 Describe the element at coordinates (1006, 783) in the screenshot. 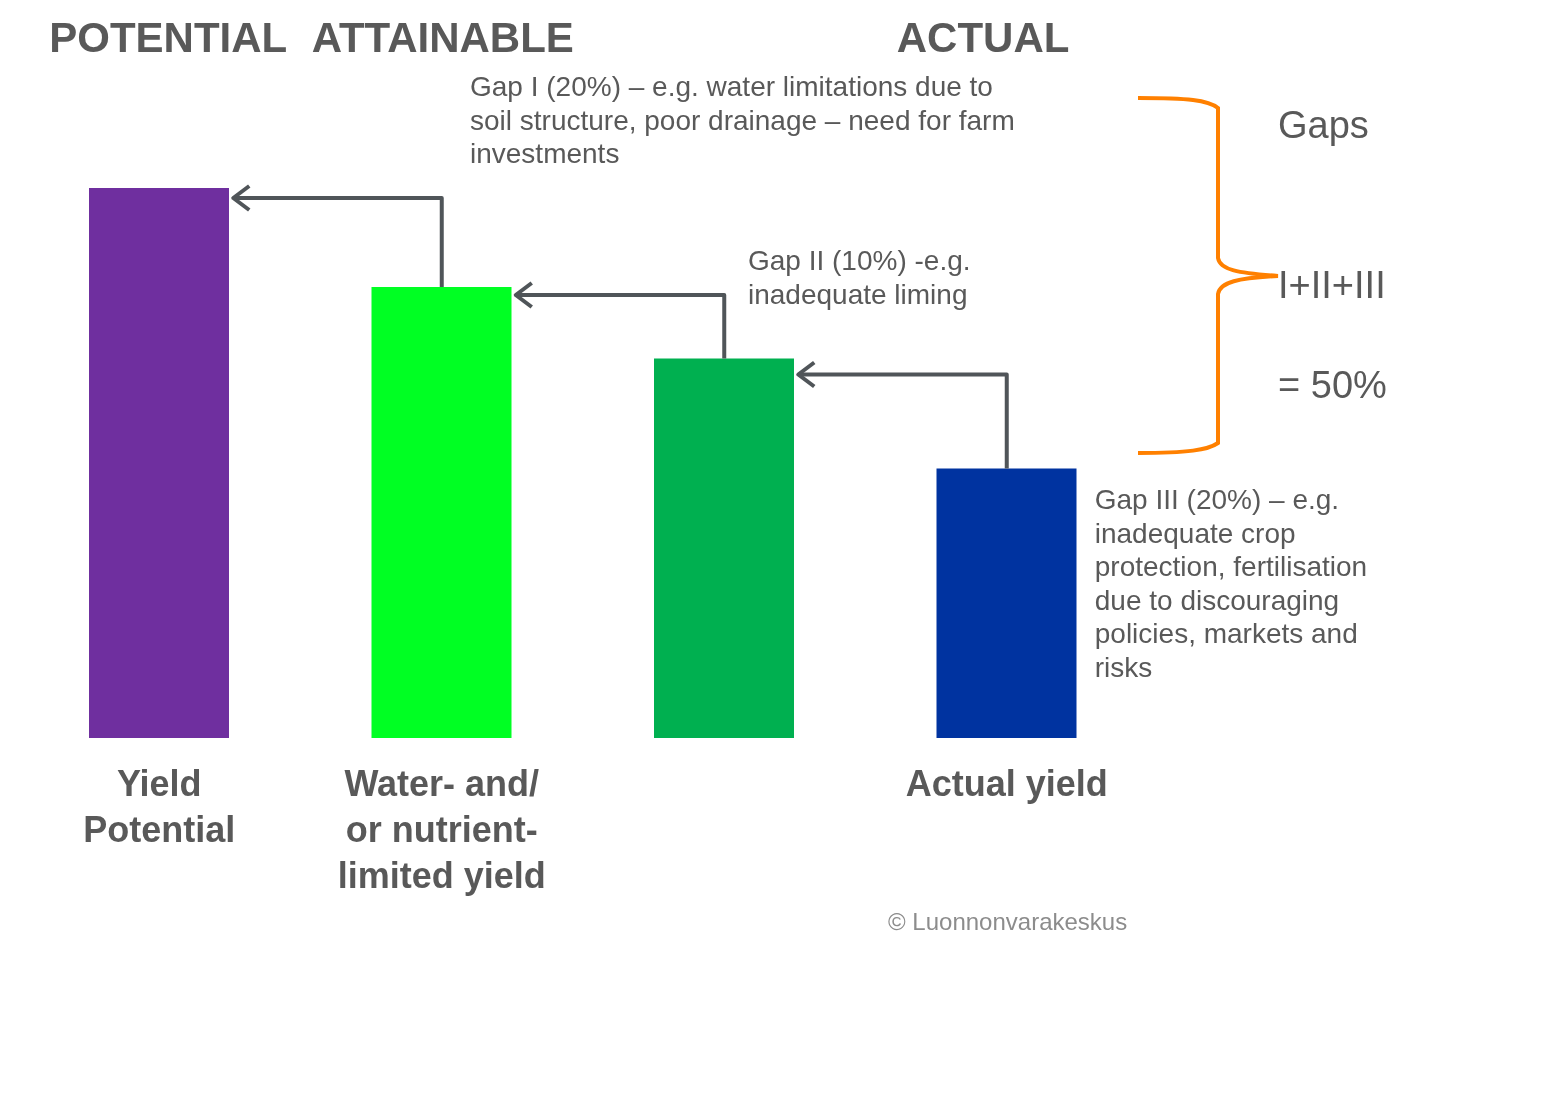

I see `x-tick-label: Actual yield` at that location.